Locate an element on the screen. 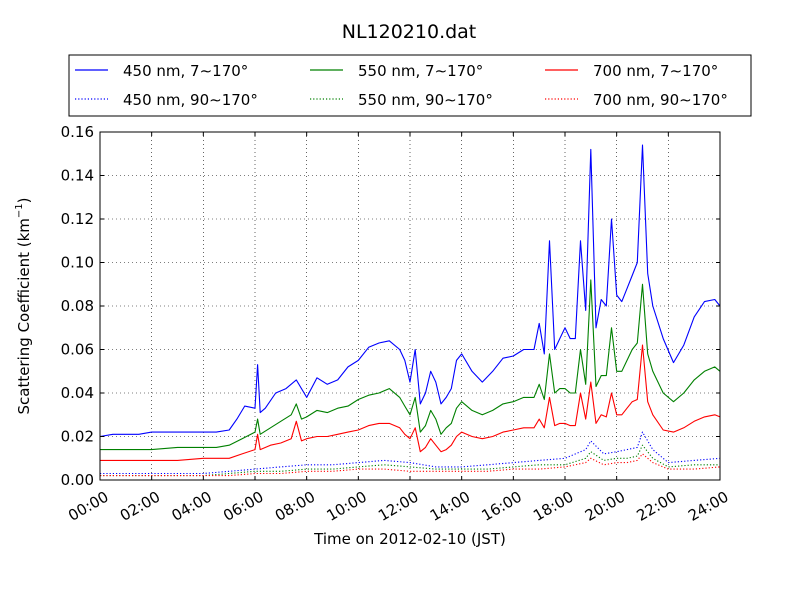  legend-label-2: 450 nm, 90∼170° is located at coordinates (190, 100).